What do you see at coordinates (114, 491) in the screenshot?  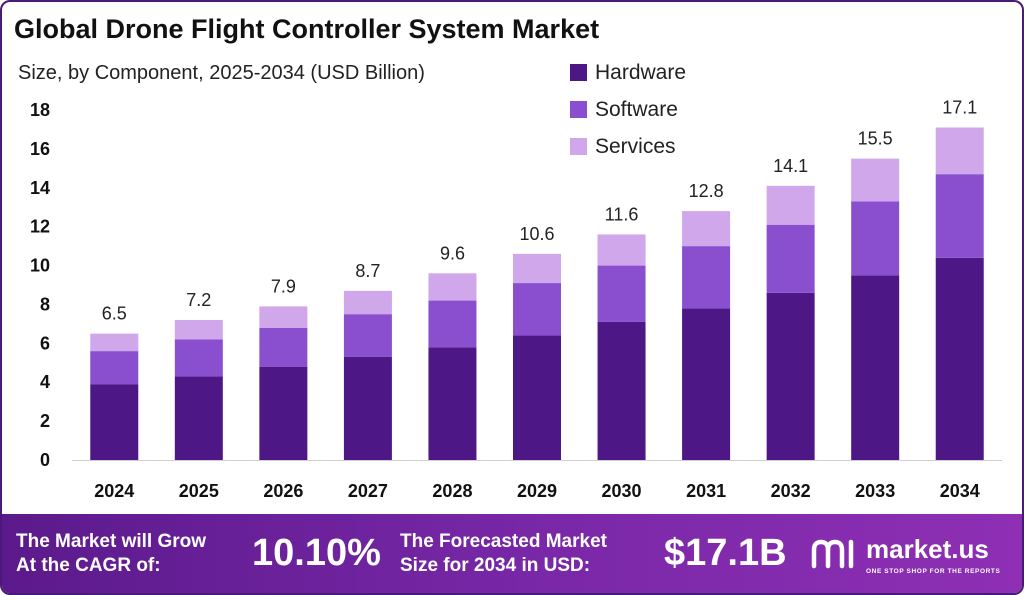 I see `x-tick-label: 2024` at bounding box center [114, 491].